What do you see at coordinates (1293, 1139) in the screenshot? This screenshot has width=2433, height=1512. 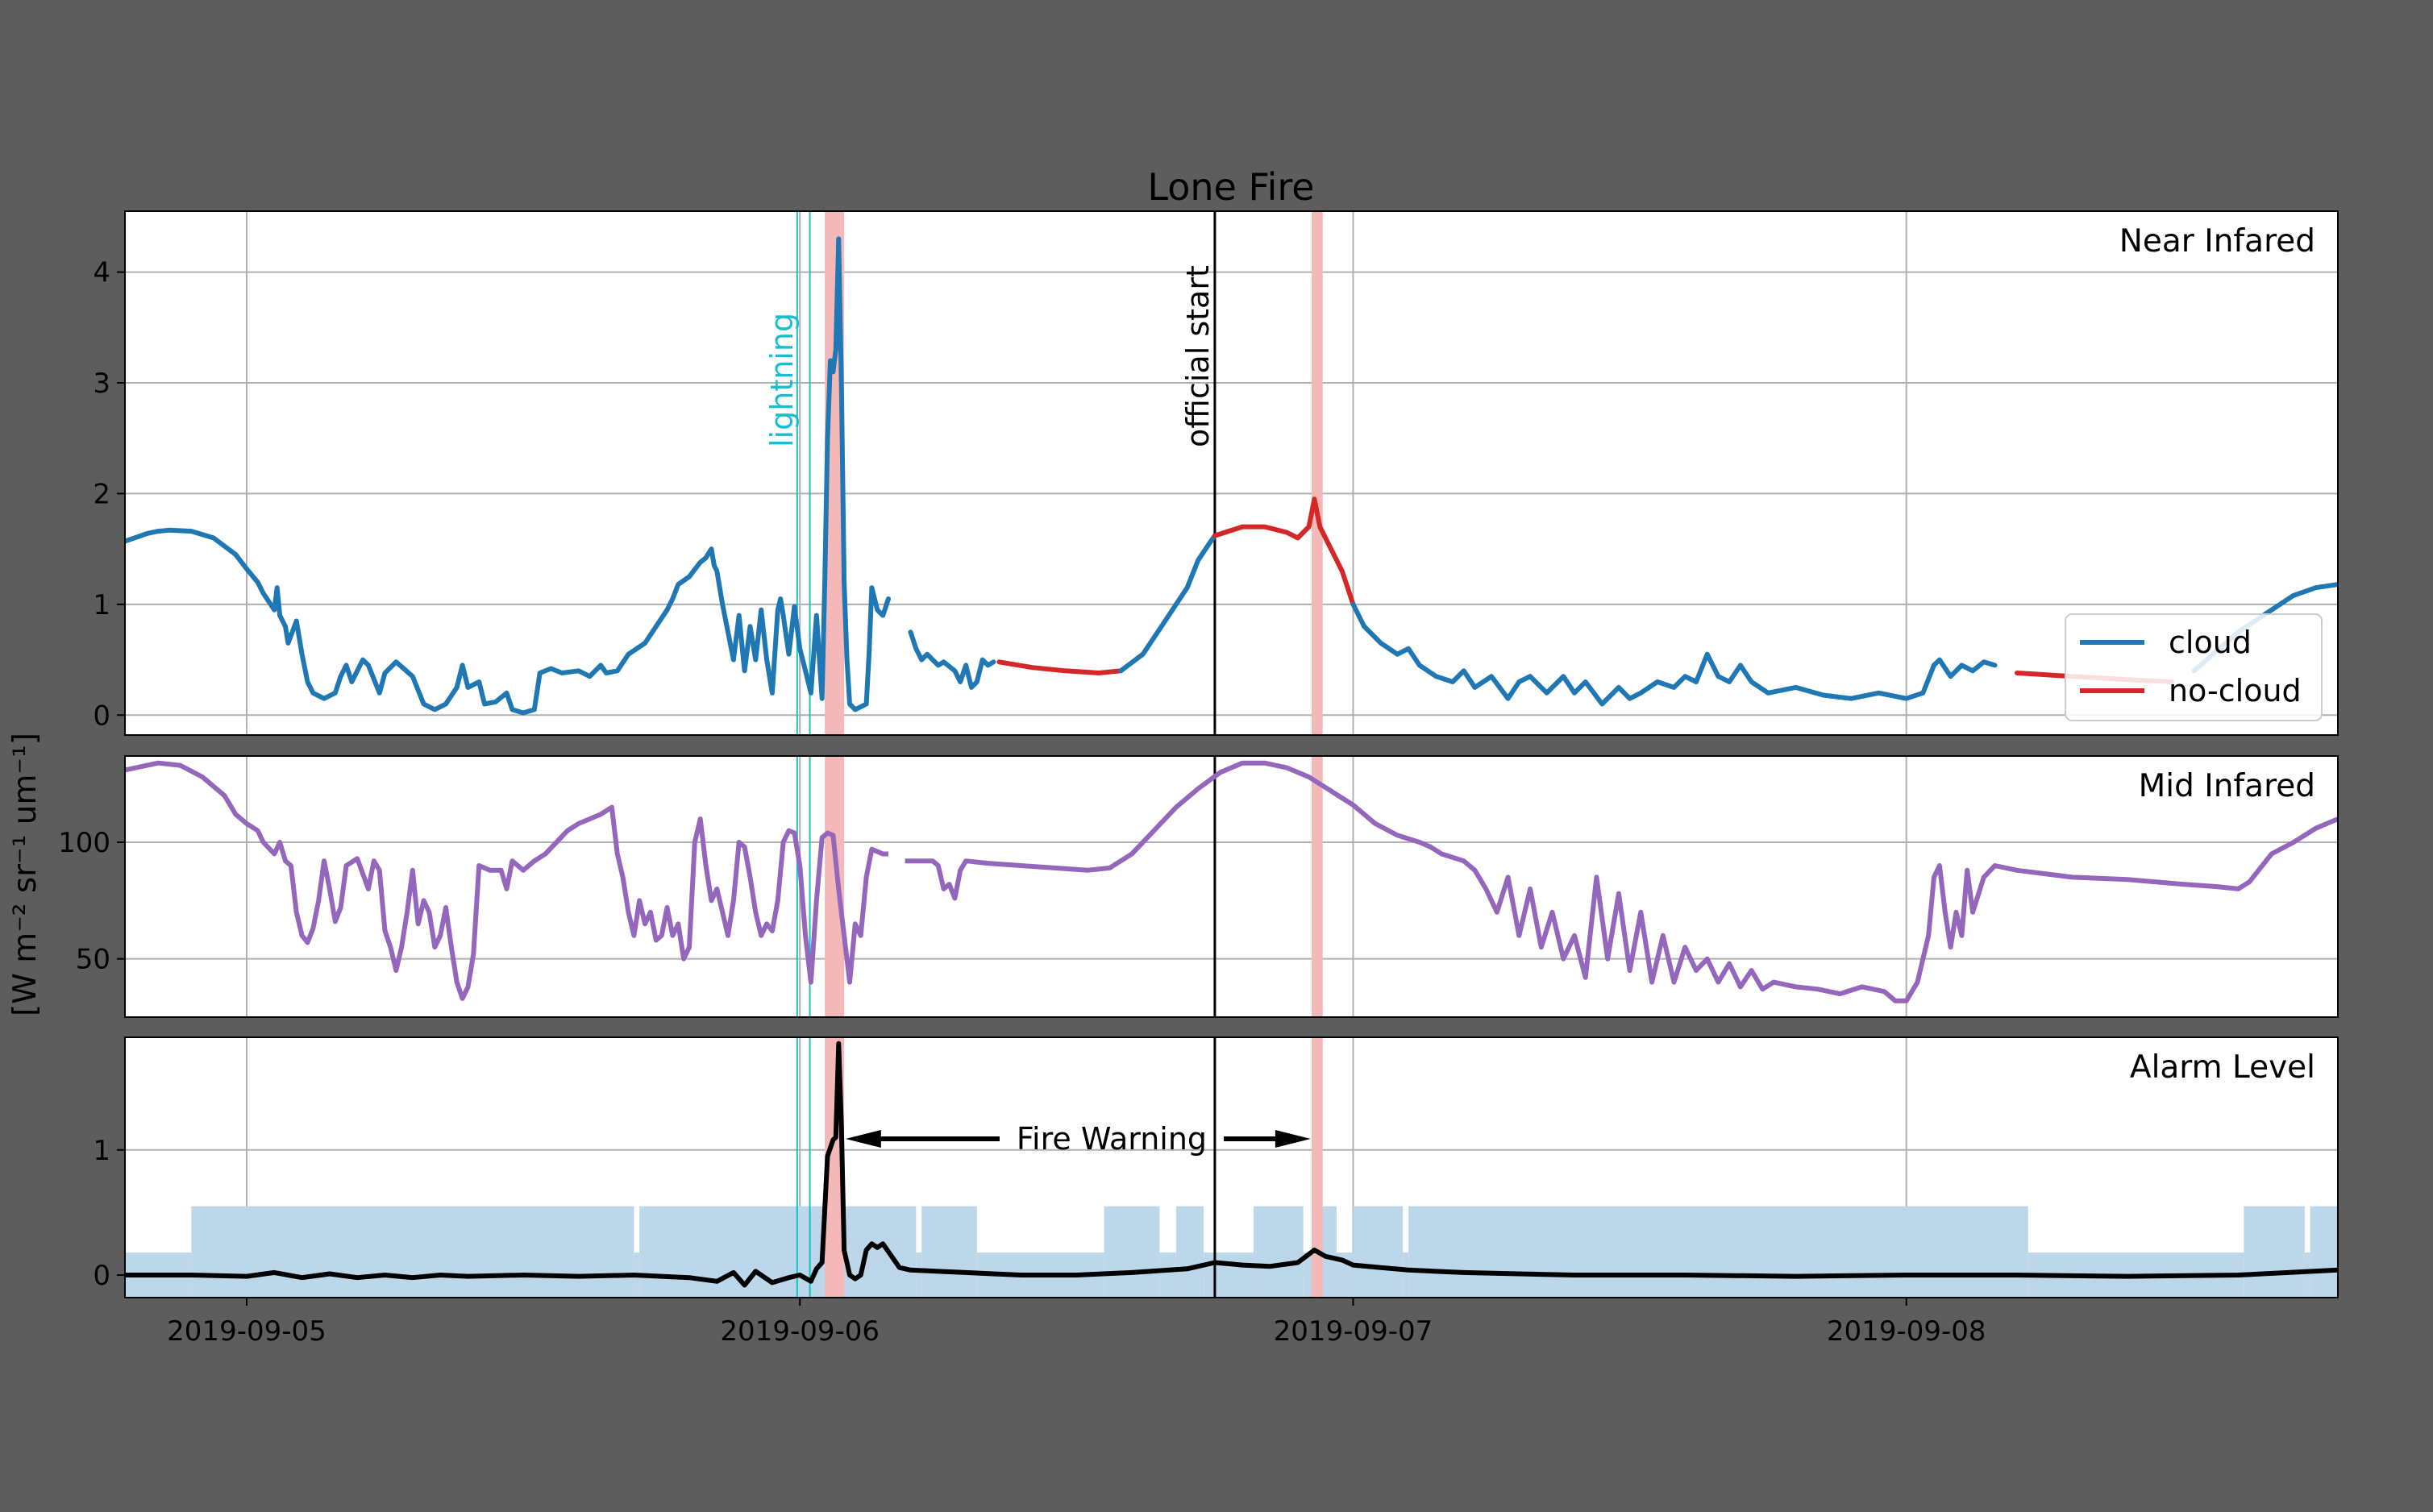 I see `fire-warning-arrowhead-right` at bounding box center [1293, 1139].